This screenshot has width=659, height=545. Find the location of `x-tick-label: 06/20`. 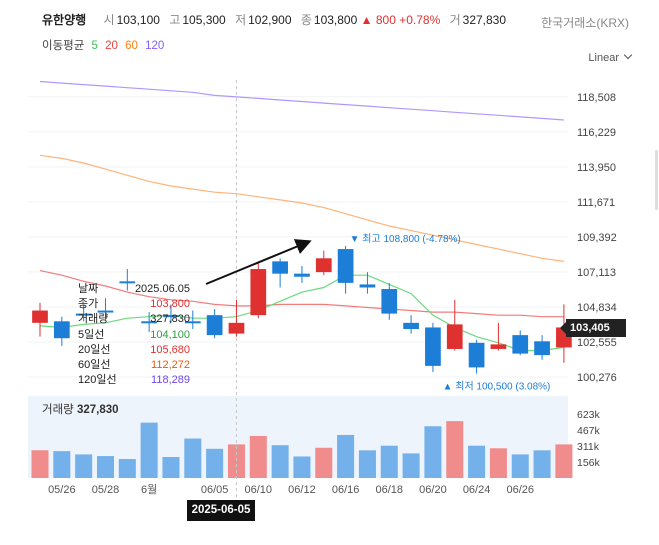

x-tick-label: 06/20 is located at coordinates (433, 490).